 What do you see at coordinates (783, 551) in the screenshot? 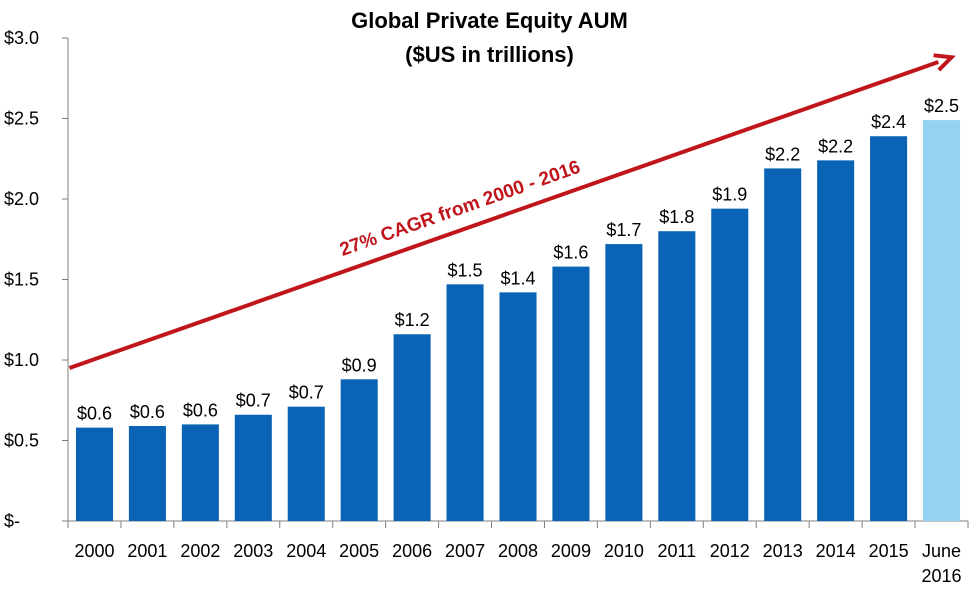
I see `x-tick-label: 2013` at bounding box center [783, 551].